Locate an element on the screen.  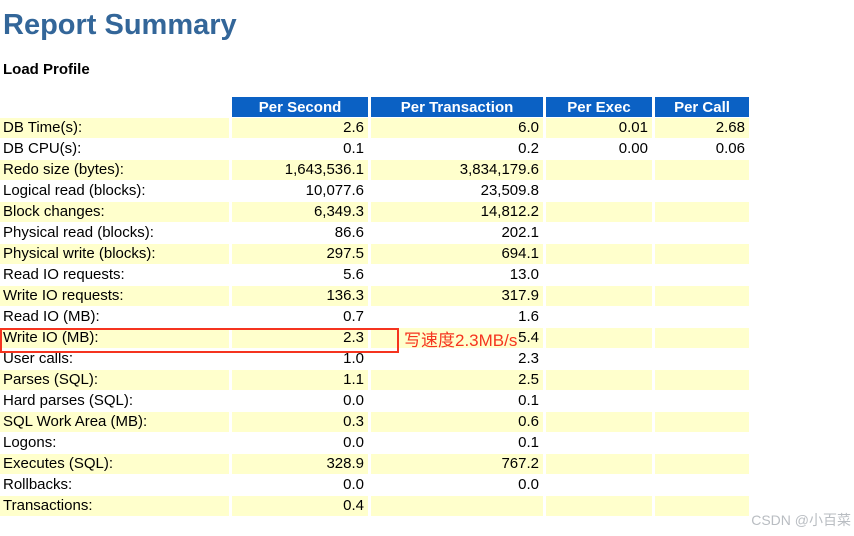
table-row: Logons: 0.0 0.1 is located at coordinates (374, 443).